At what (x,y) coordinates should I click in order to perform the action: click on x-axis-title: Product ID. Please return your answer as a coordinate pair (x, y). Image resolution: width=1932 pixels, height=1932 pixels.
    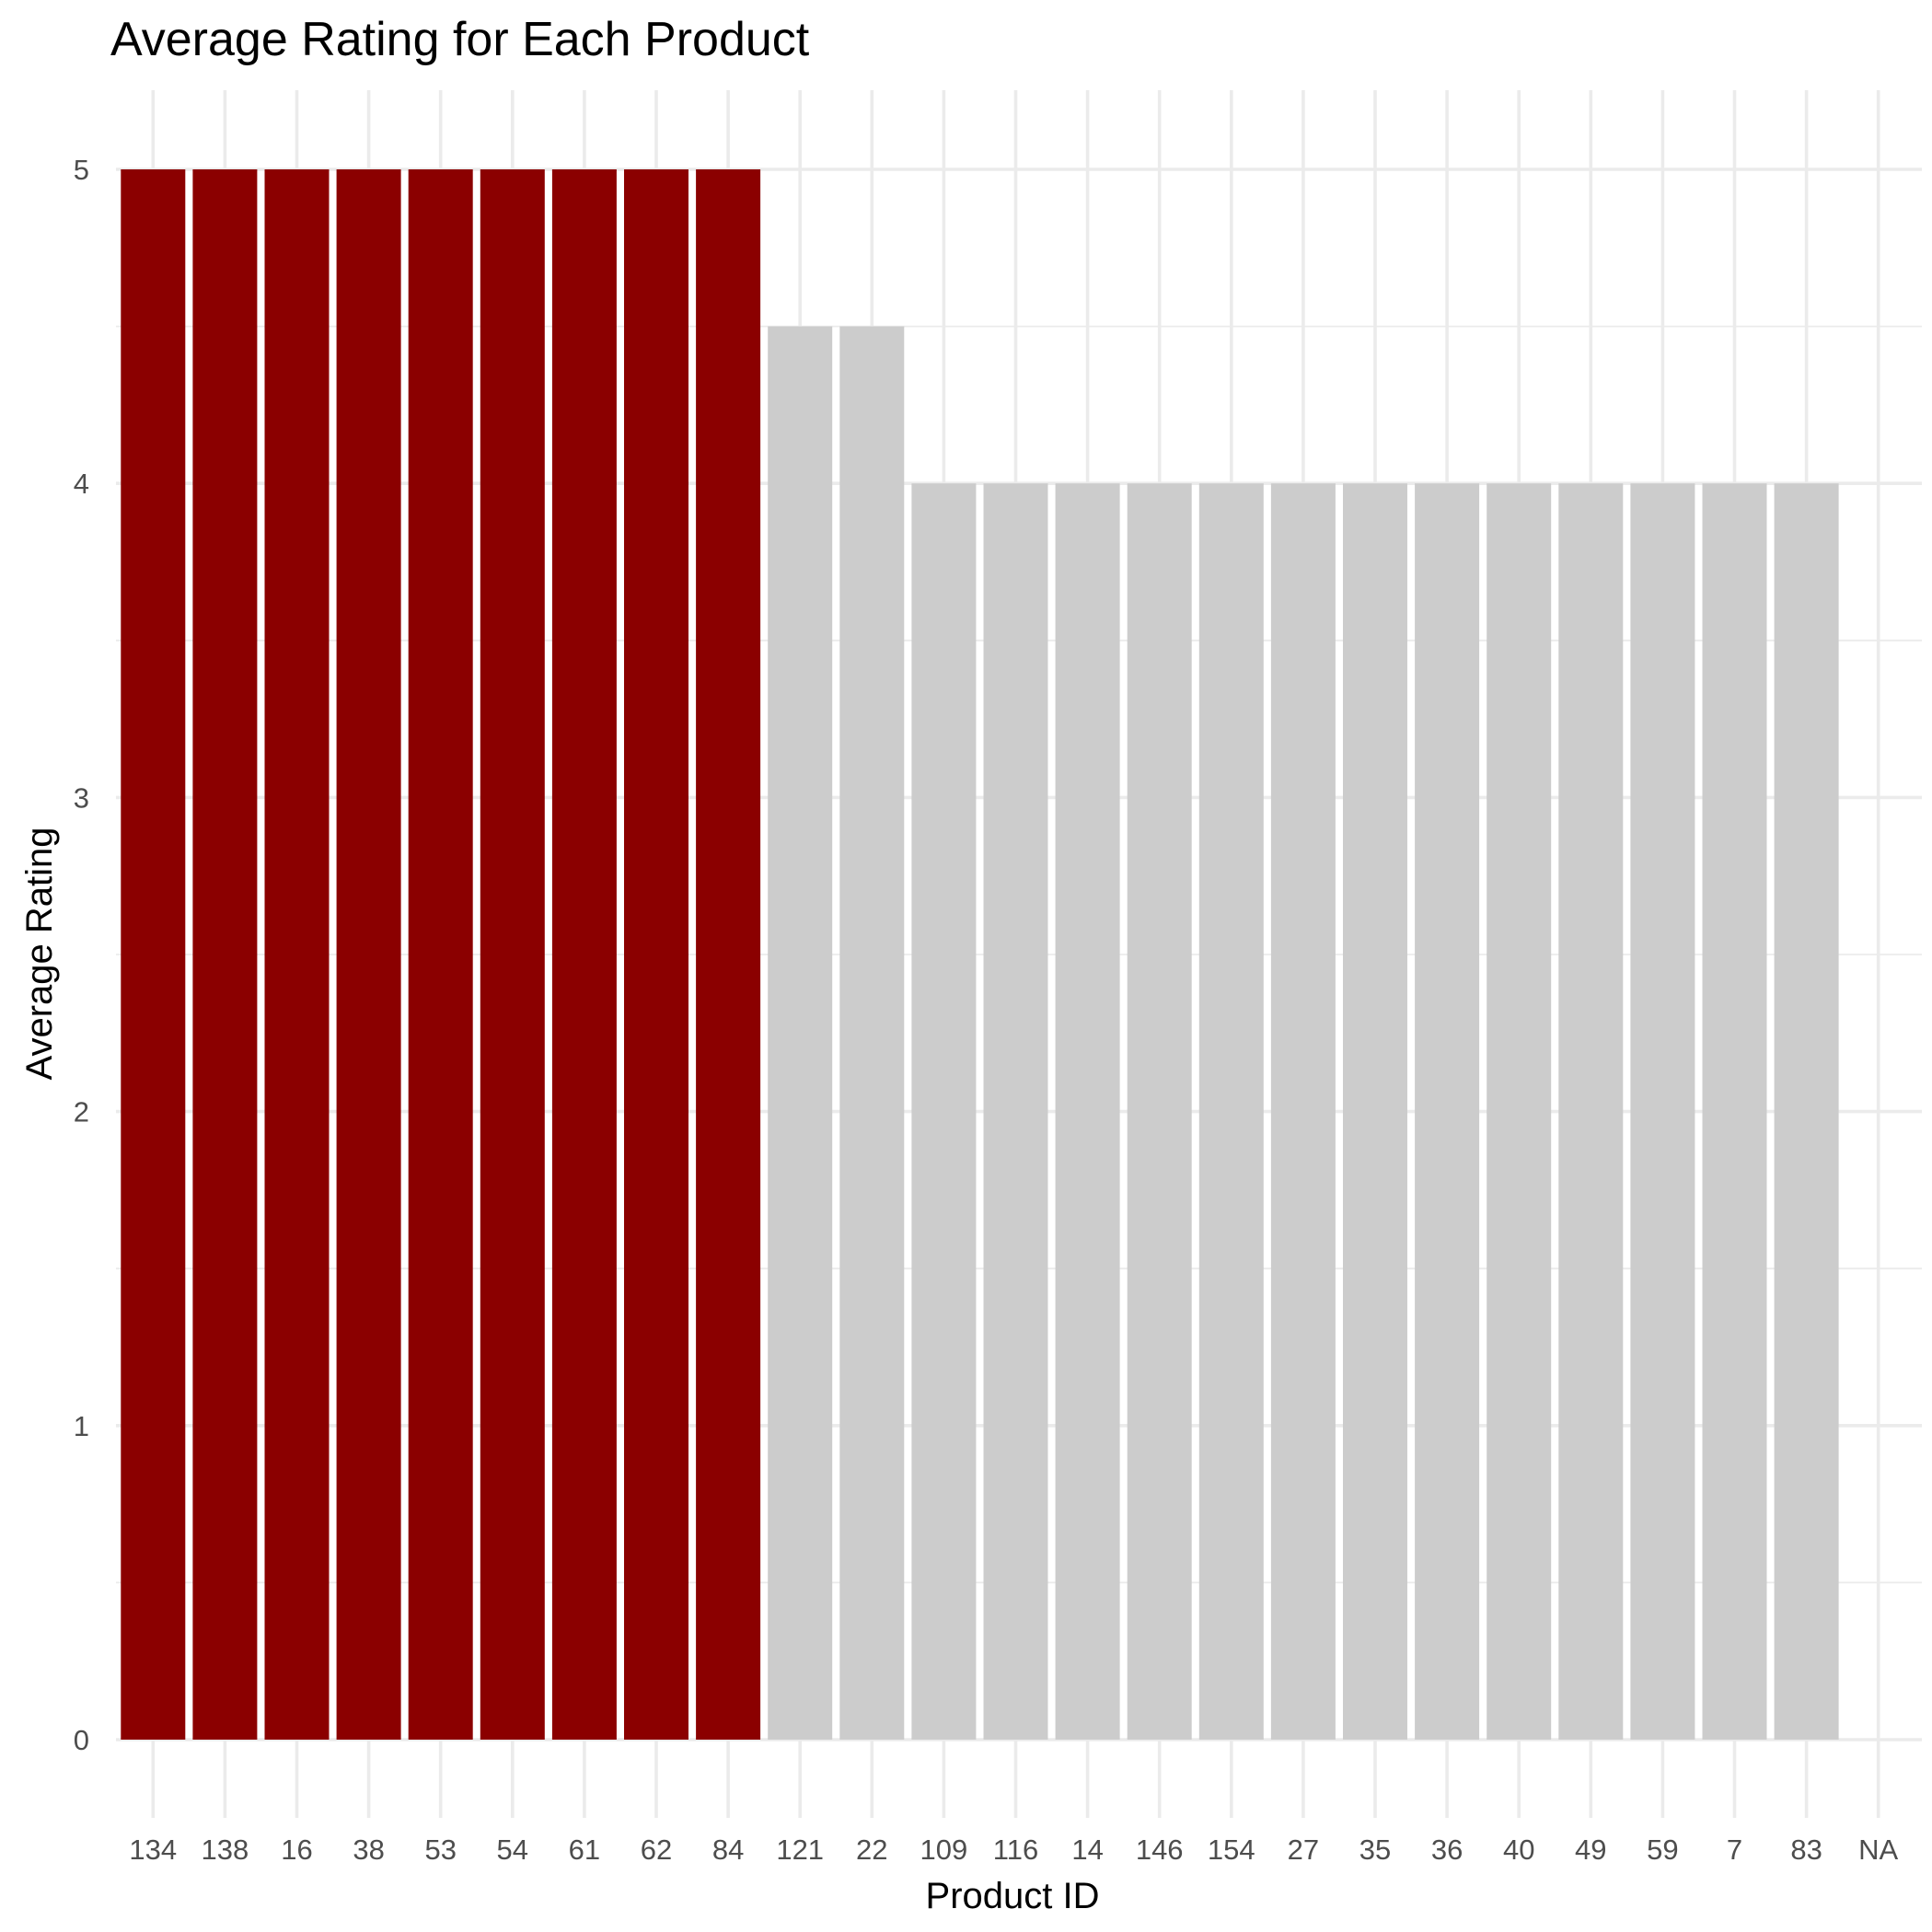
    Looking at the image, I should click on (1013, 1896).